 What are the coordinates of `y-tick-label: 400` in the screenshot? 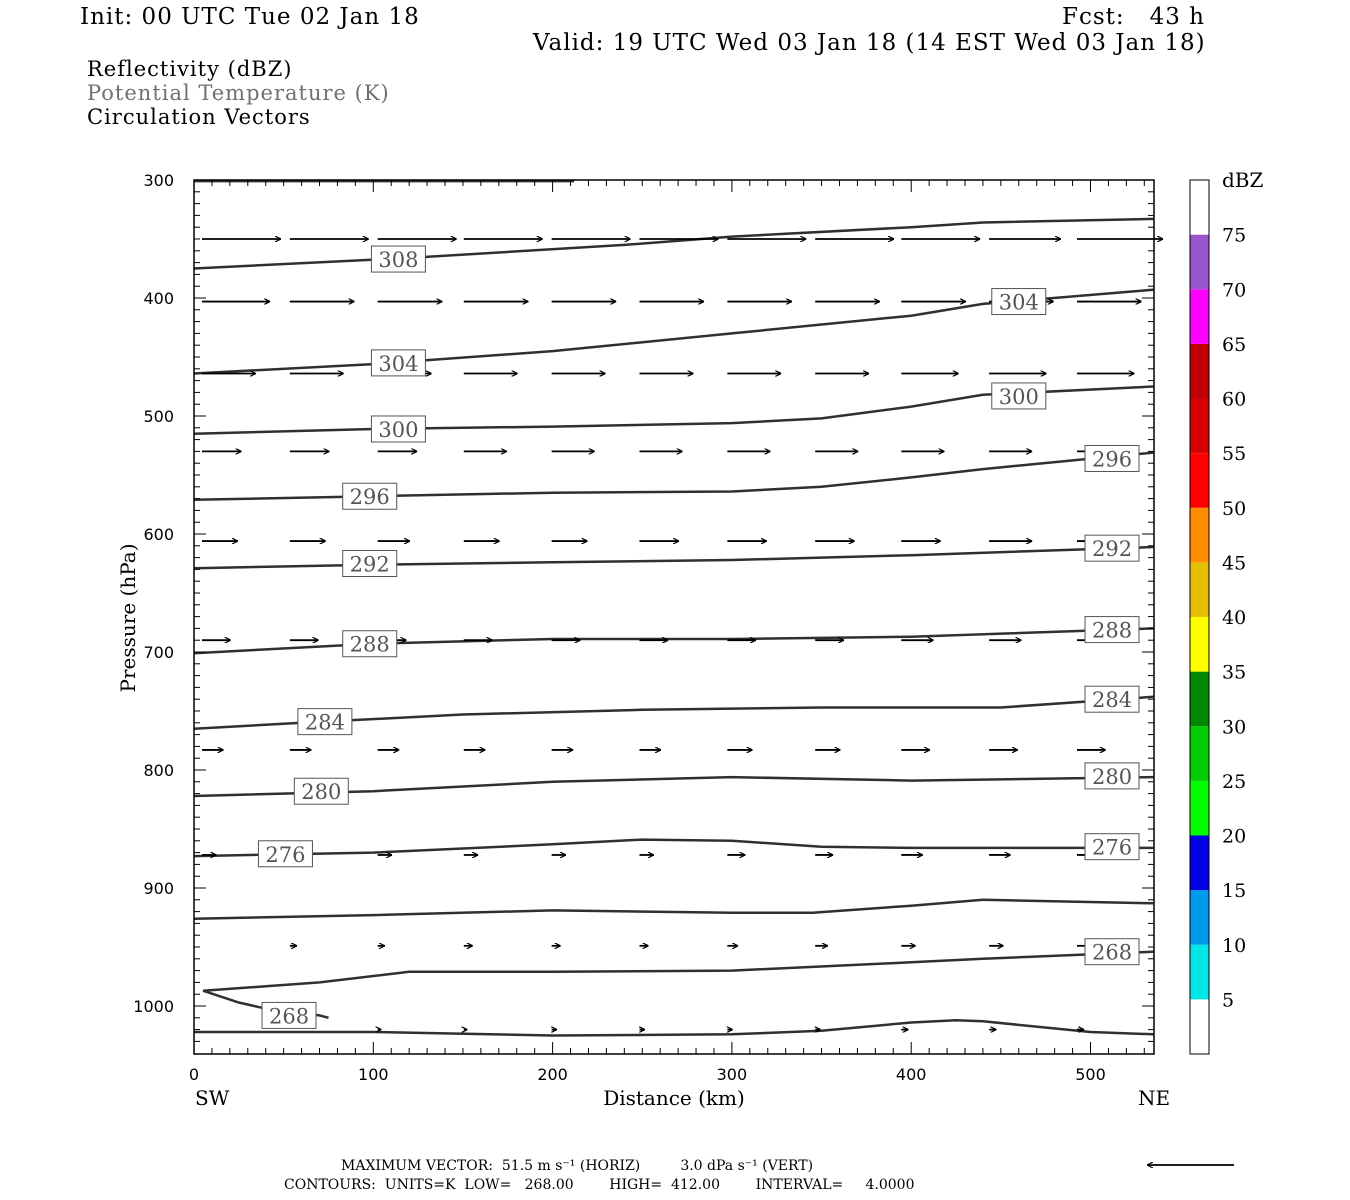 It's located at (158, 298).